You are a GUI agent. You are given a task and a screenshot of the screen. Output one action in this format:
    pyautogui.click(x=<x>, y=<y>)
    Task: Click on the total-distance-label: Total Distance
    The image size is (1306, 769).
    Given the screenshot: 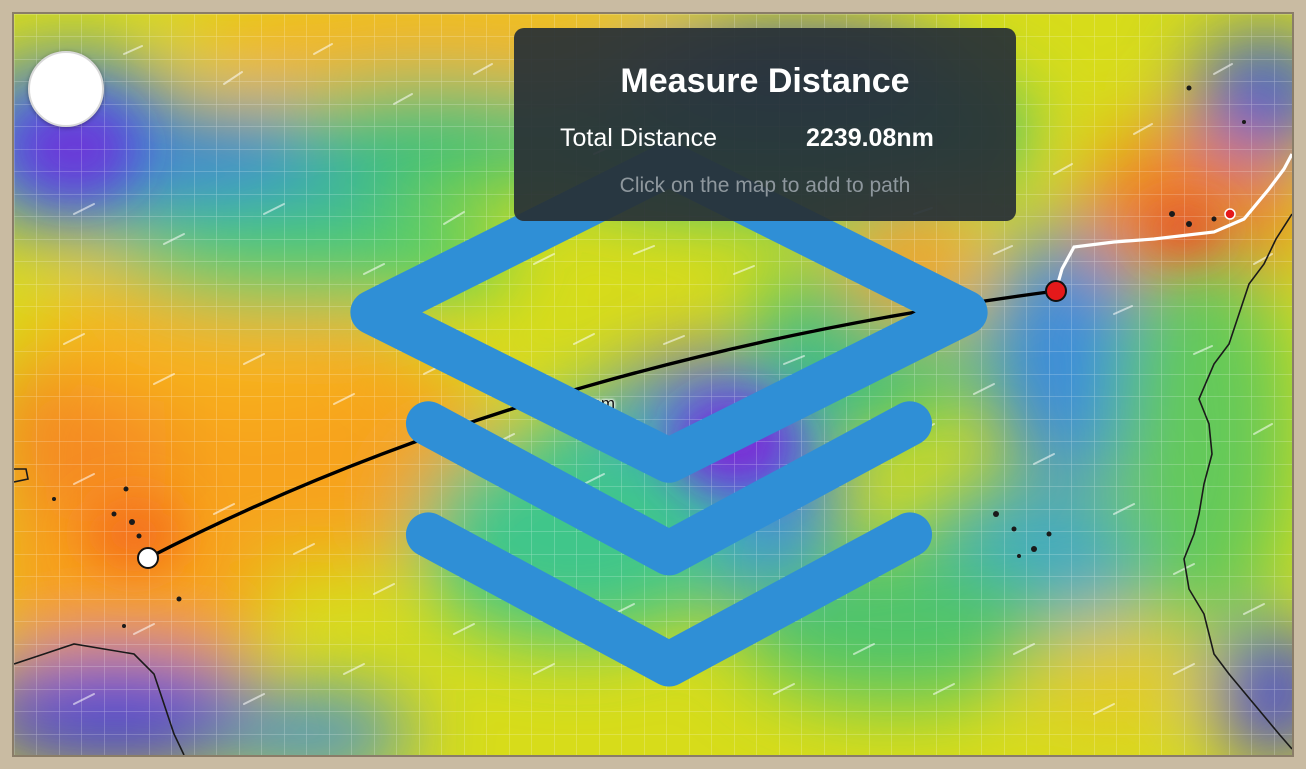 What is the action you would take?
    pyautogui.click(x=639, y=138)
    